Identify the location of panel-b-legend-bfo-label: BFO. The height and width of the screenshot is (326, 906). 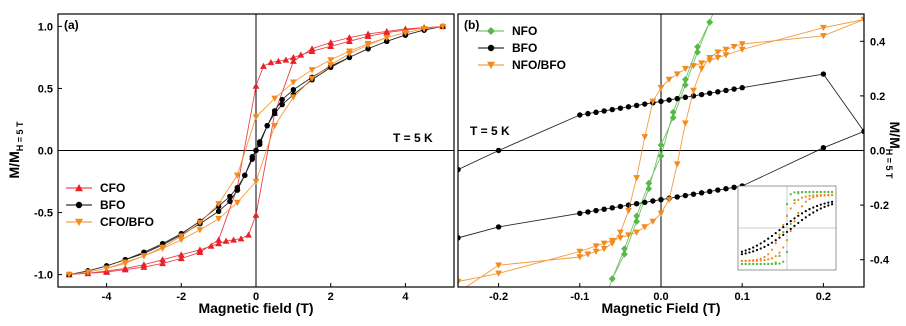
(524, 48).